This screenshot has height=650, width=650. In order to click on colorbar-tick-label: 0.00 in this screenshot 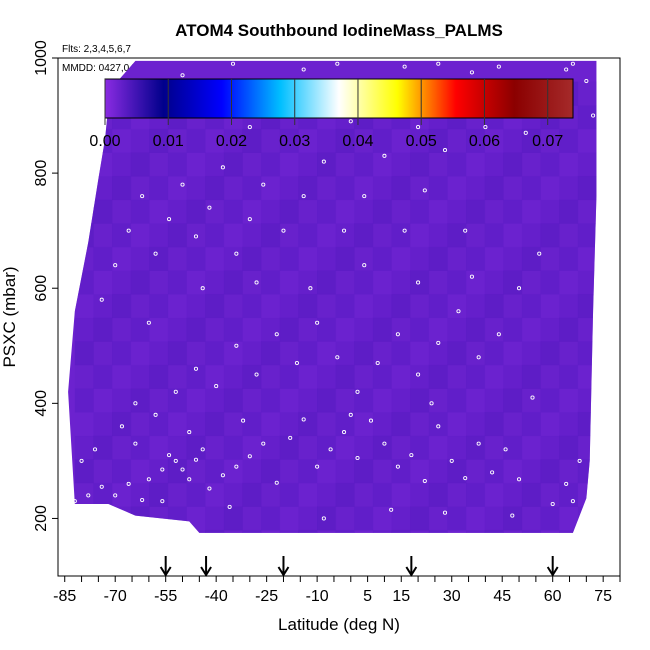, I will do `click(104, 141)`.